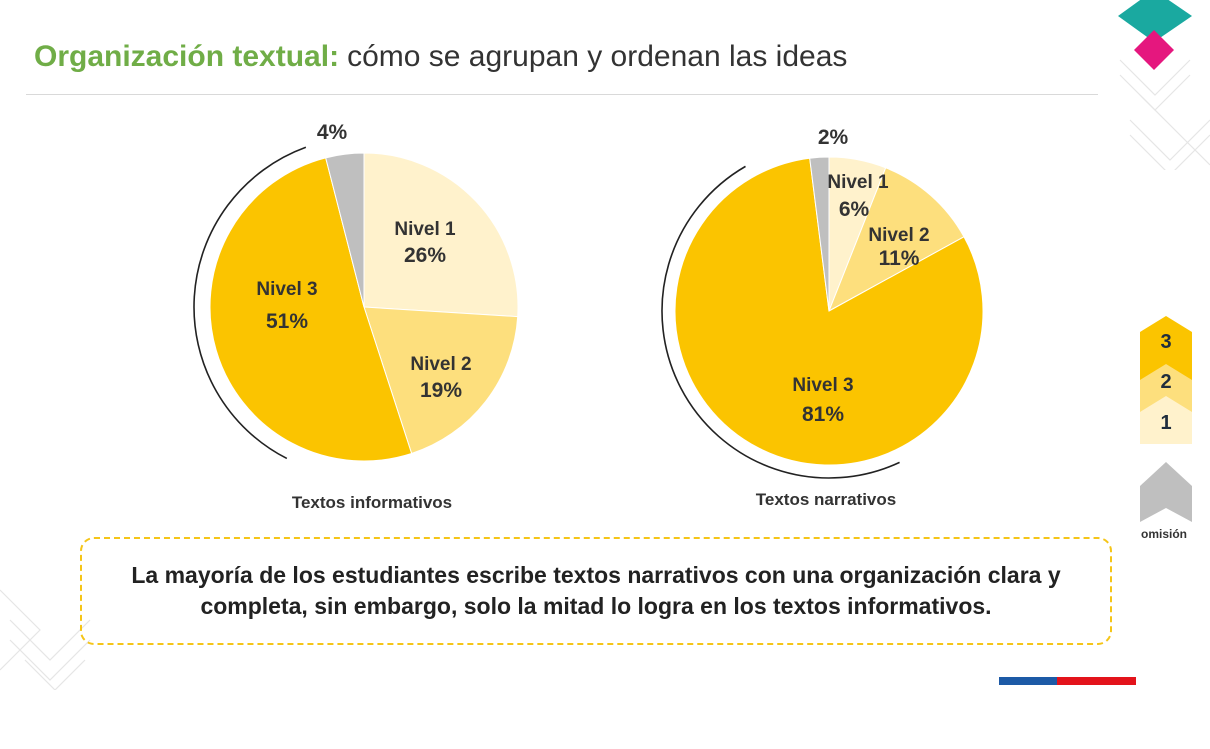 Image resolution: width=1210 pixels, height=749 pixels. What do you see at coordinates (1166, 342) in the screenshot?
I see `legend-label-3: 3` at bounding box center [1166, 342].